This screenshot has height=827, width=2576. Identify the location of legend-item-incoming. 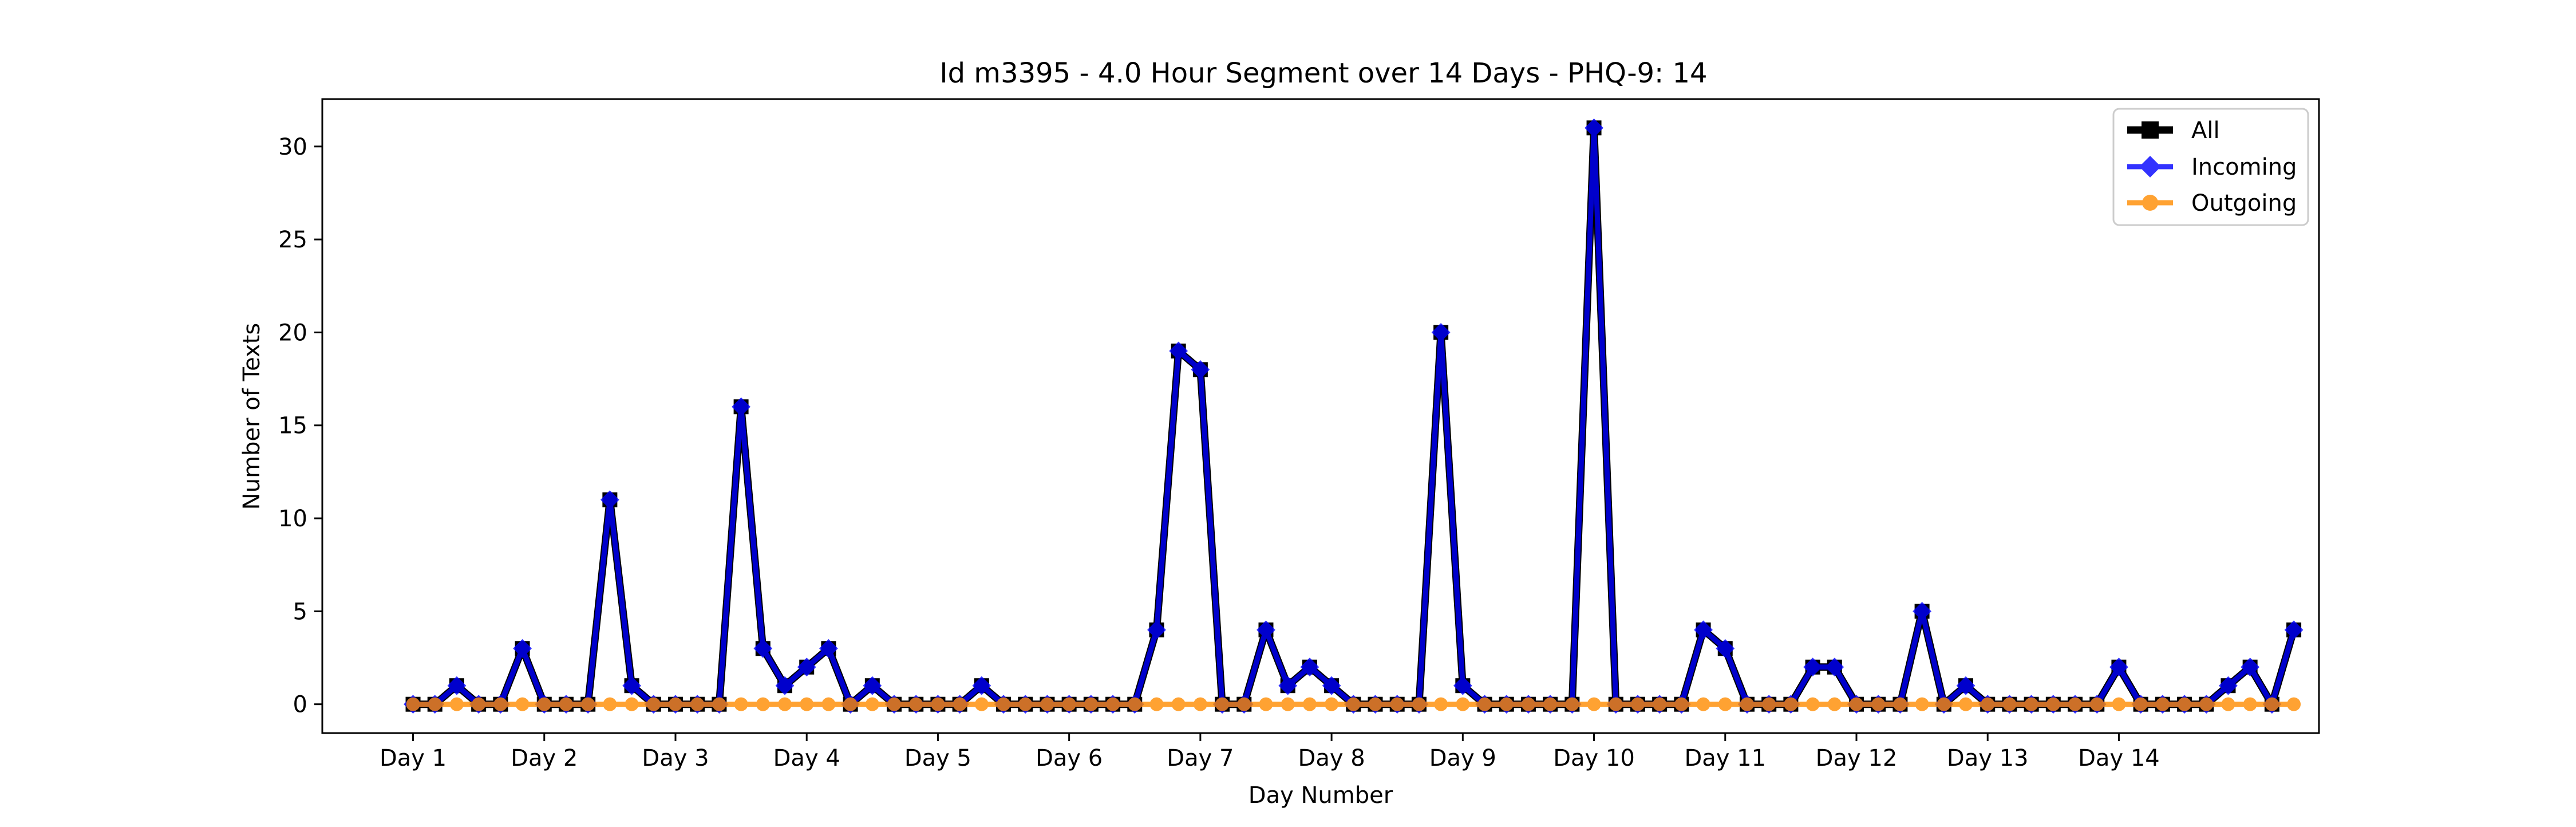
(2150, 167).